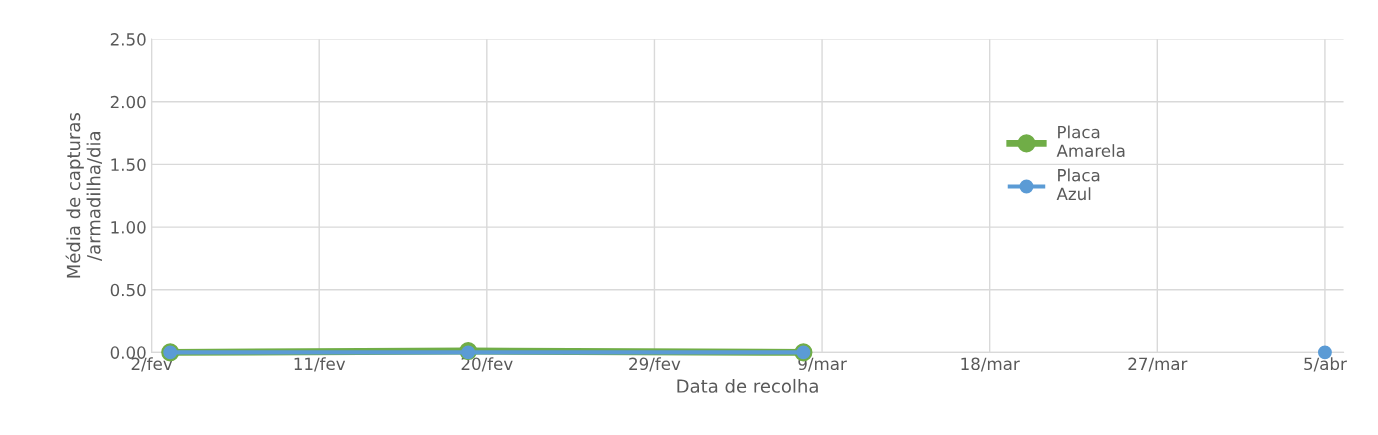 This screenshot has height=435, width=1378. I want to click on x-tick-label: 5/abr, so click(1325, 364).